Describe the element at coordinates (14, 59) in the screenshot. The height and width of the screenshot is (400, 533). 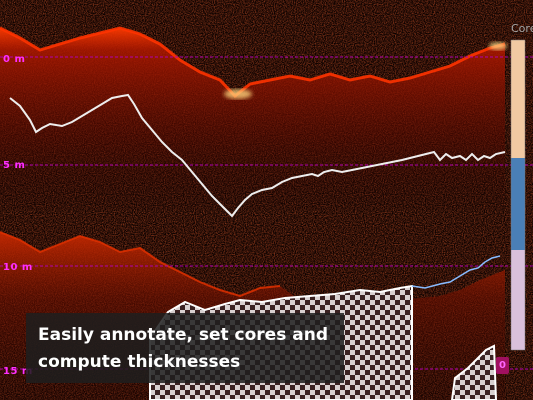
I see `depth-label: 0 m` at that location.